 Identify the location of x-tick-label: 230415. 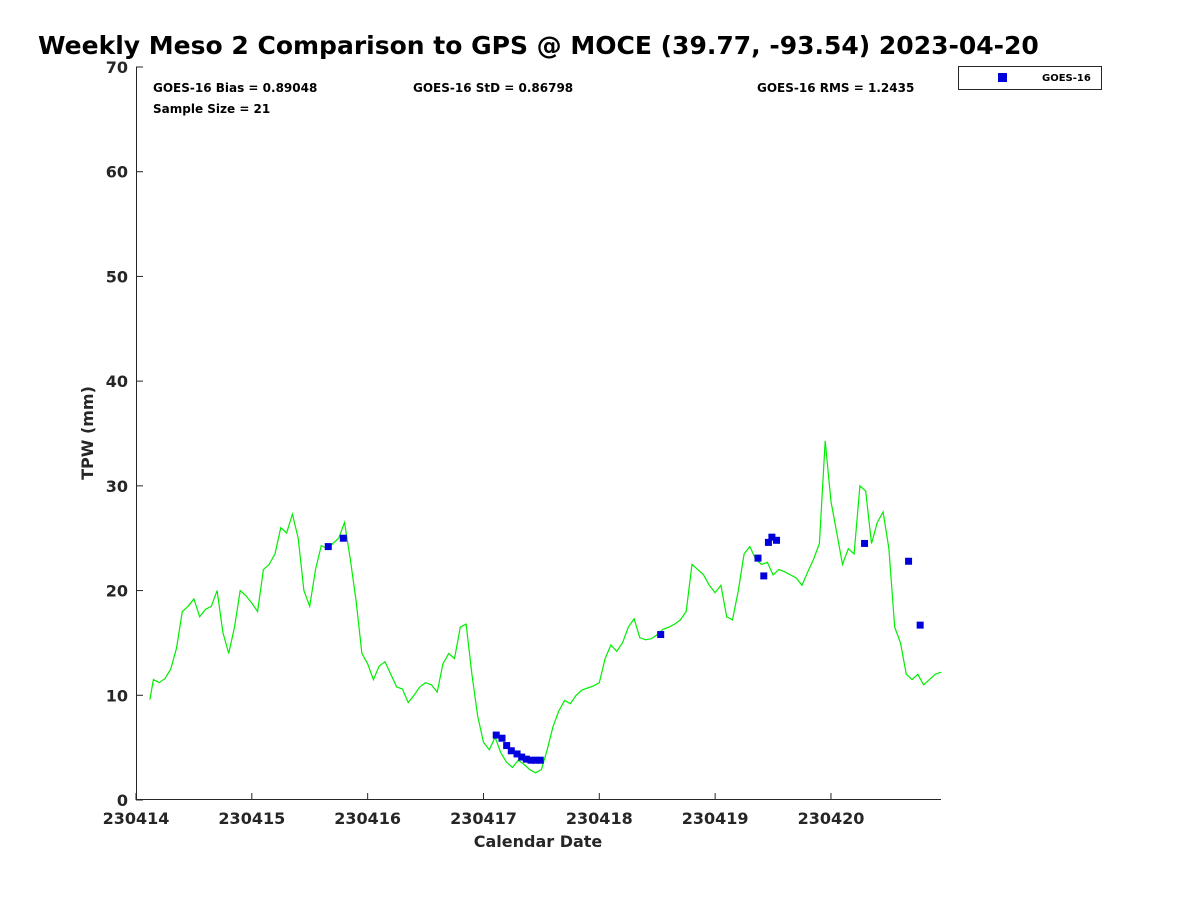
(251, 818).